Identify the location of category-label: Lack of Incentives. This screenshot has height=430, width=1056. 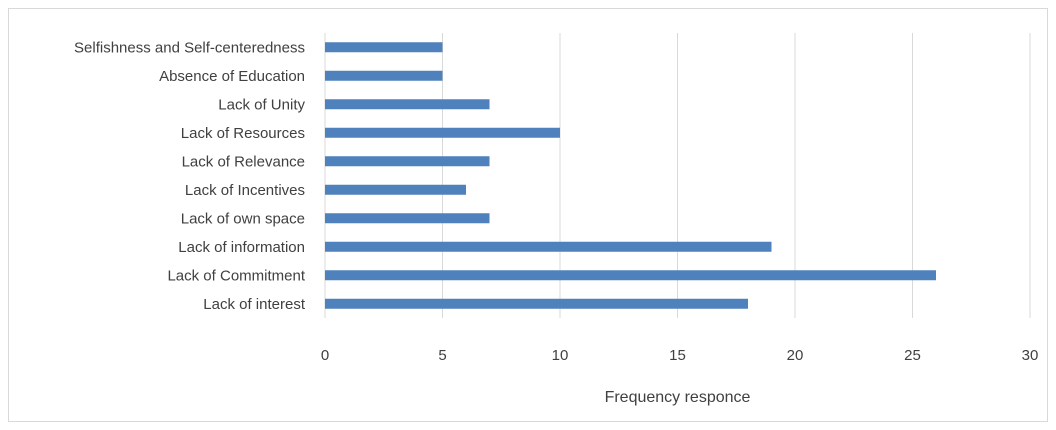
(245, 190).